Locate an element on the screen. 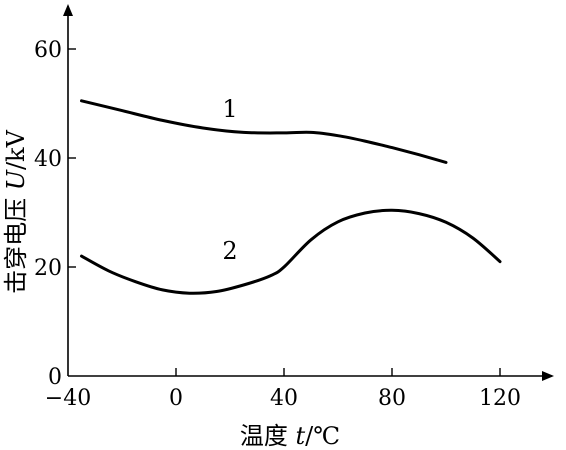 Image resolution: width=566 pixels, height=450 pixels. y-axis-title-variable: U is located at coordinates (16, 179).